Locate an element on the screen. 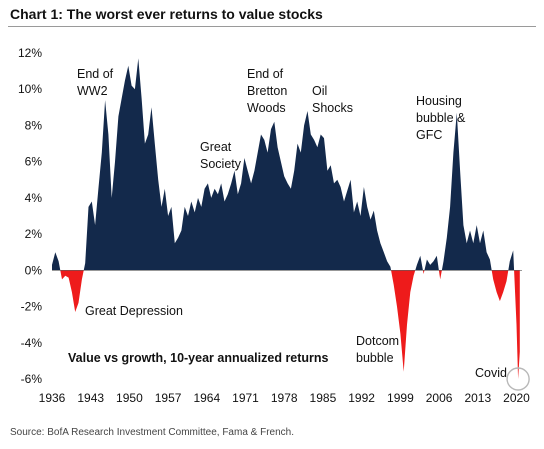  annotation-great-depression: Great Depression is located at coordinates (134, 311).